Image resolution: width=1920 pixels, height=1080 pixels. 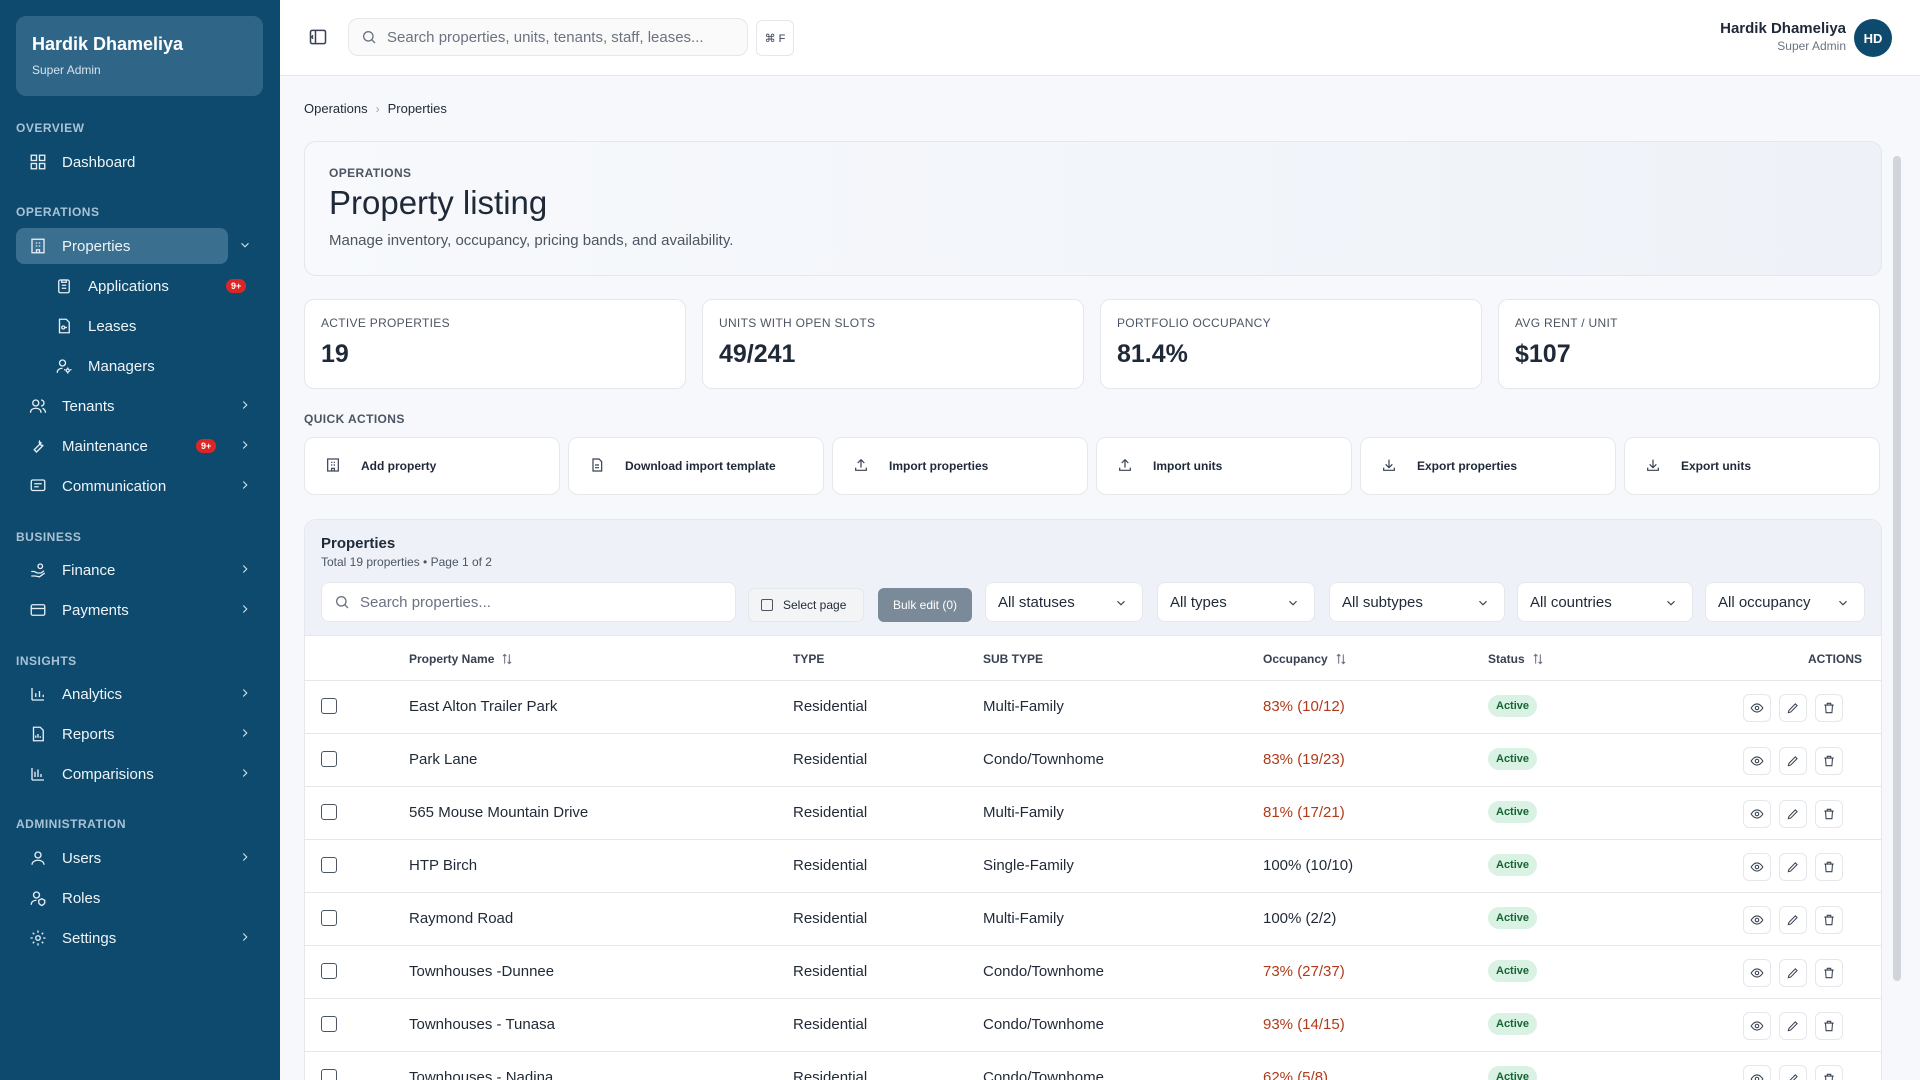 What do you see at coordinates (132, 570) in the screenshot?
I see `sidebar-item-finance: Finance` at bounding box center [132, 570].